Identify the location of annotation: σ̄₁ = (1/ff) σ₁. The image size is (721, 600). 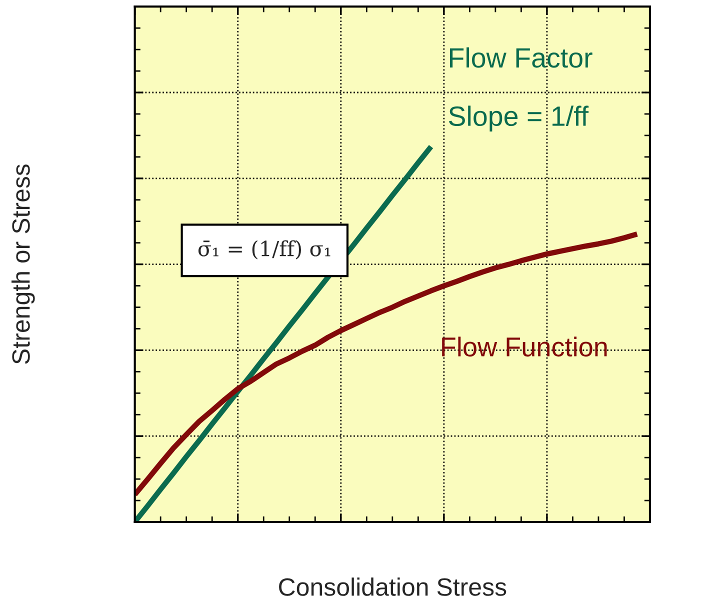
(264, 250).